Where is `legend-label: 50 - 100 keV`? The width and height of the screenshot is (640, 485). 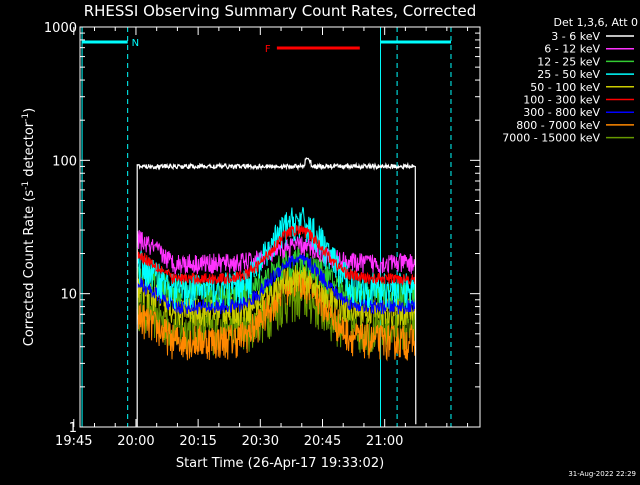
legend-label: 50 - 100 keV is located at coordinates (565, 87).